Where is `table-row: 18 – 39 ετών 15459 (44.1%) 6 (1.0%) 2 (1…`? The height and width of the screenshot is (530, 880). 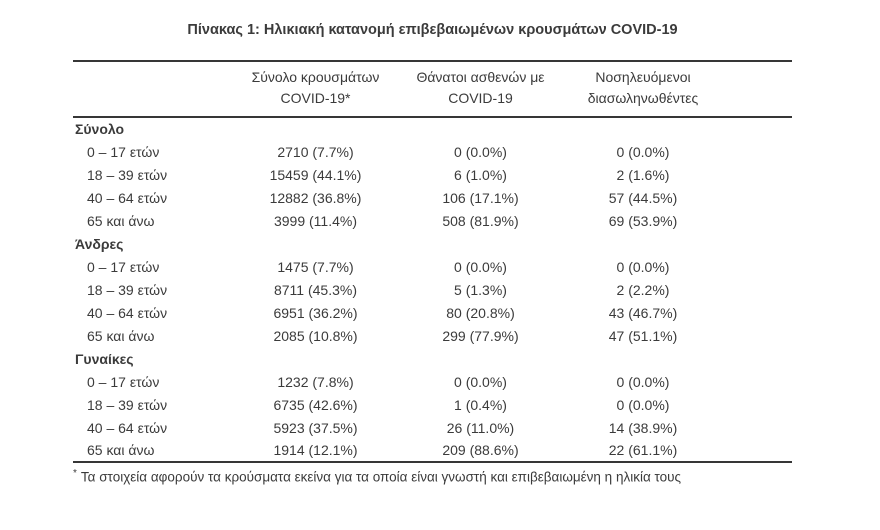
table-row: 18 – 39 ετών 15459 (44.1%) 6 (1.0%) 2 (1… is located at coordinates (432, 174).